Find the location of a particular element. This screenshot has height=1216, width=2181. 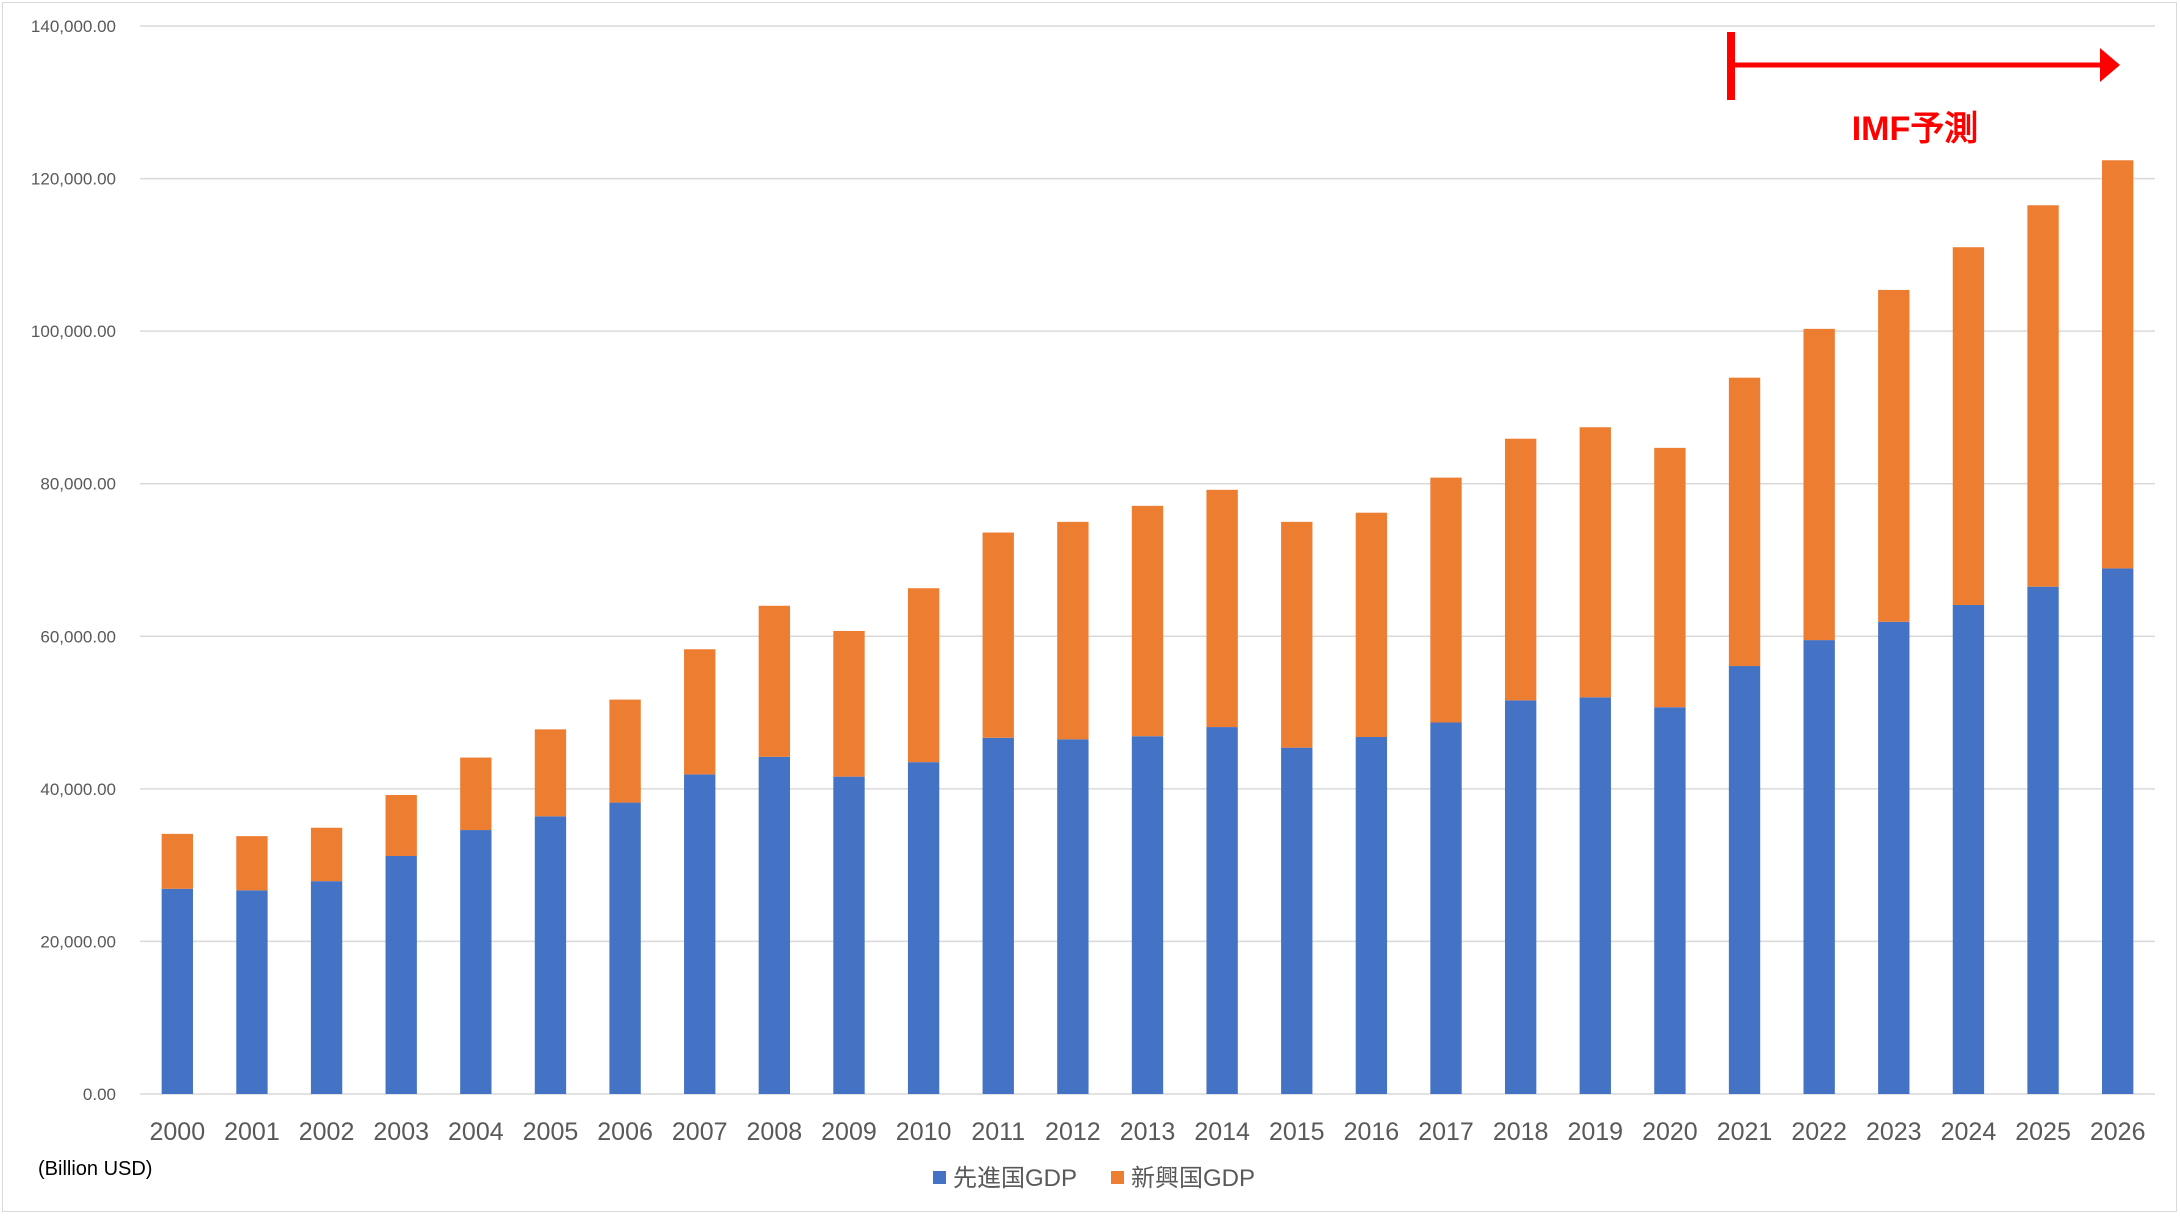

x-tick-label: 2001 is located at coordinates (252, 1132).